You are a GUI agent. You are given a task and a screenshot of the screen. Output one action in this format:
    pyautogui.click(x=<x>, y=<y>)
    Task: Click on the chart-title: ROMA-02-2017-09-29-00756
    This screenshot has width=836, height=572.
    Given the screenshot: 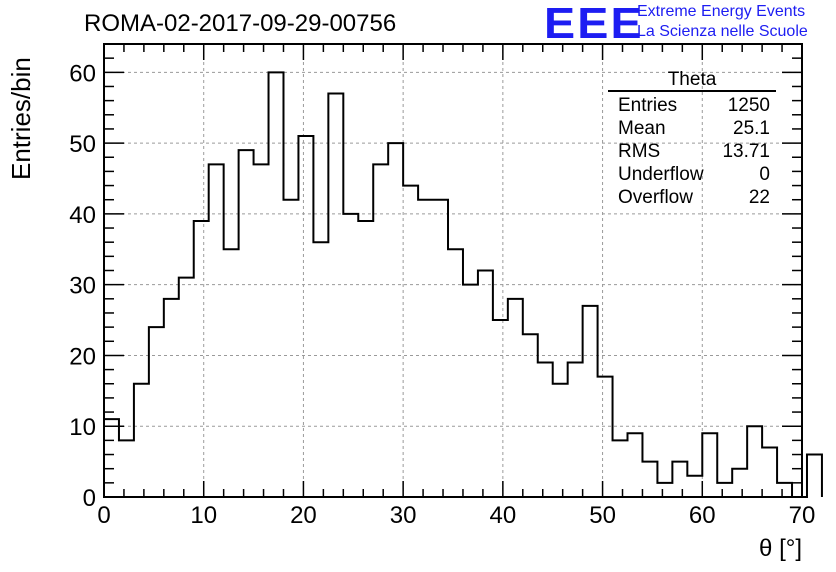 What is the action you would take?
    pyautogui.click(x=240, y=23)
    